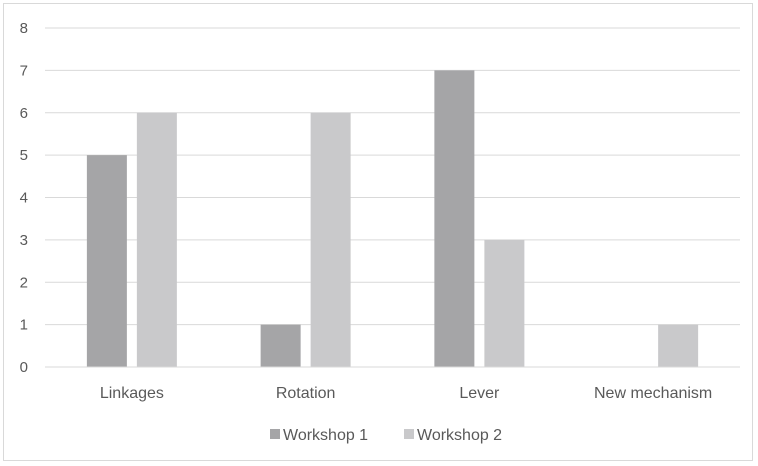 The height and width of the screenshot is (466, 758). Describe the element at coordinates (306, 393) in the screenshot. I see `x-category-label: Rotation` at that location.